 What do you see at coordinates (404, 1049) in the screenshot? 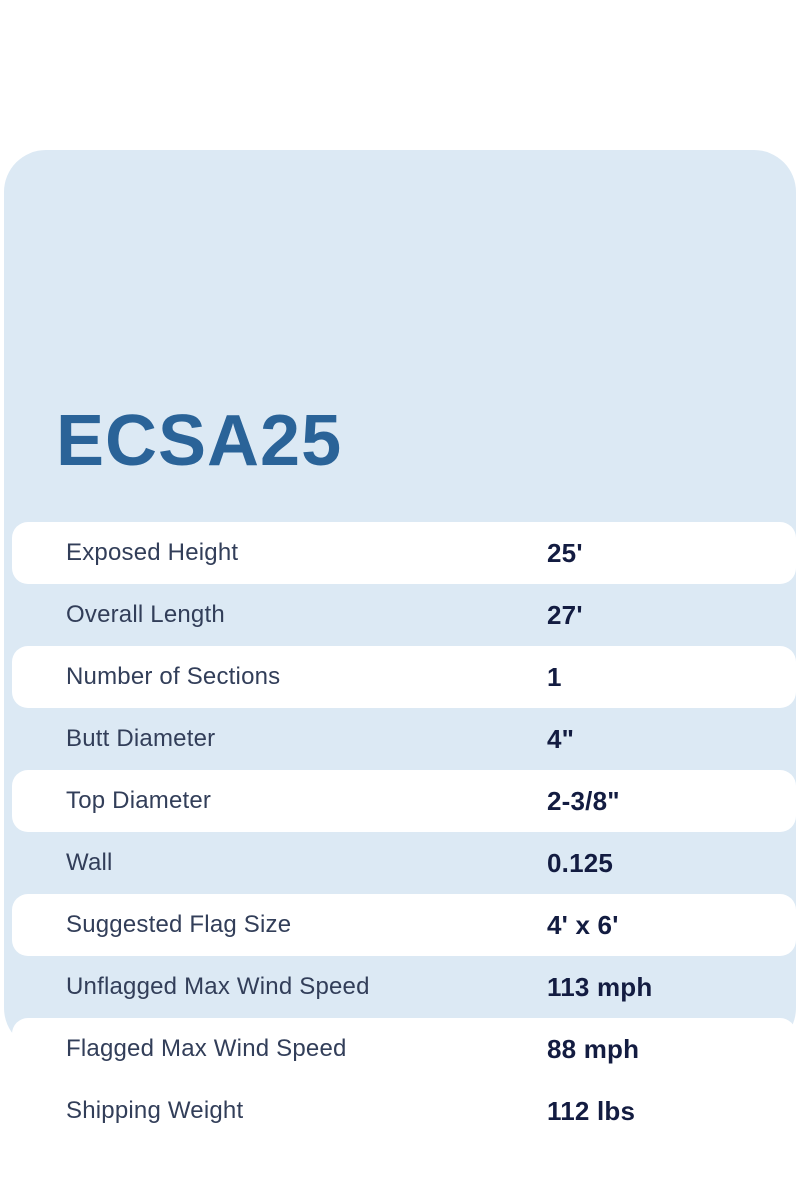
I see `table-row: Flagged Max Wind Speed 88 mph` at bounding box center [404, 1049].